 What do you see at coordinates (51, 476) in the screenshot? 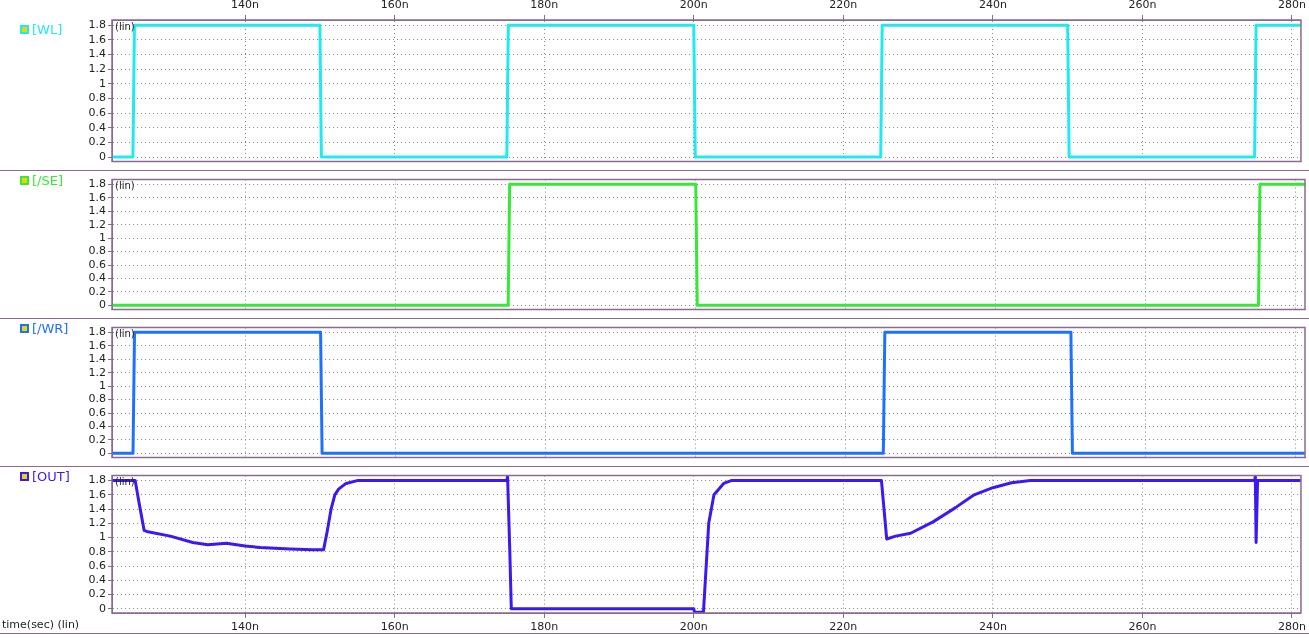
I see `legend-label: [OUT]` at bounding box center [51, 476].